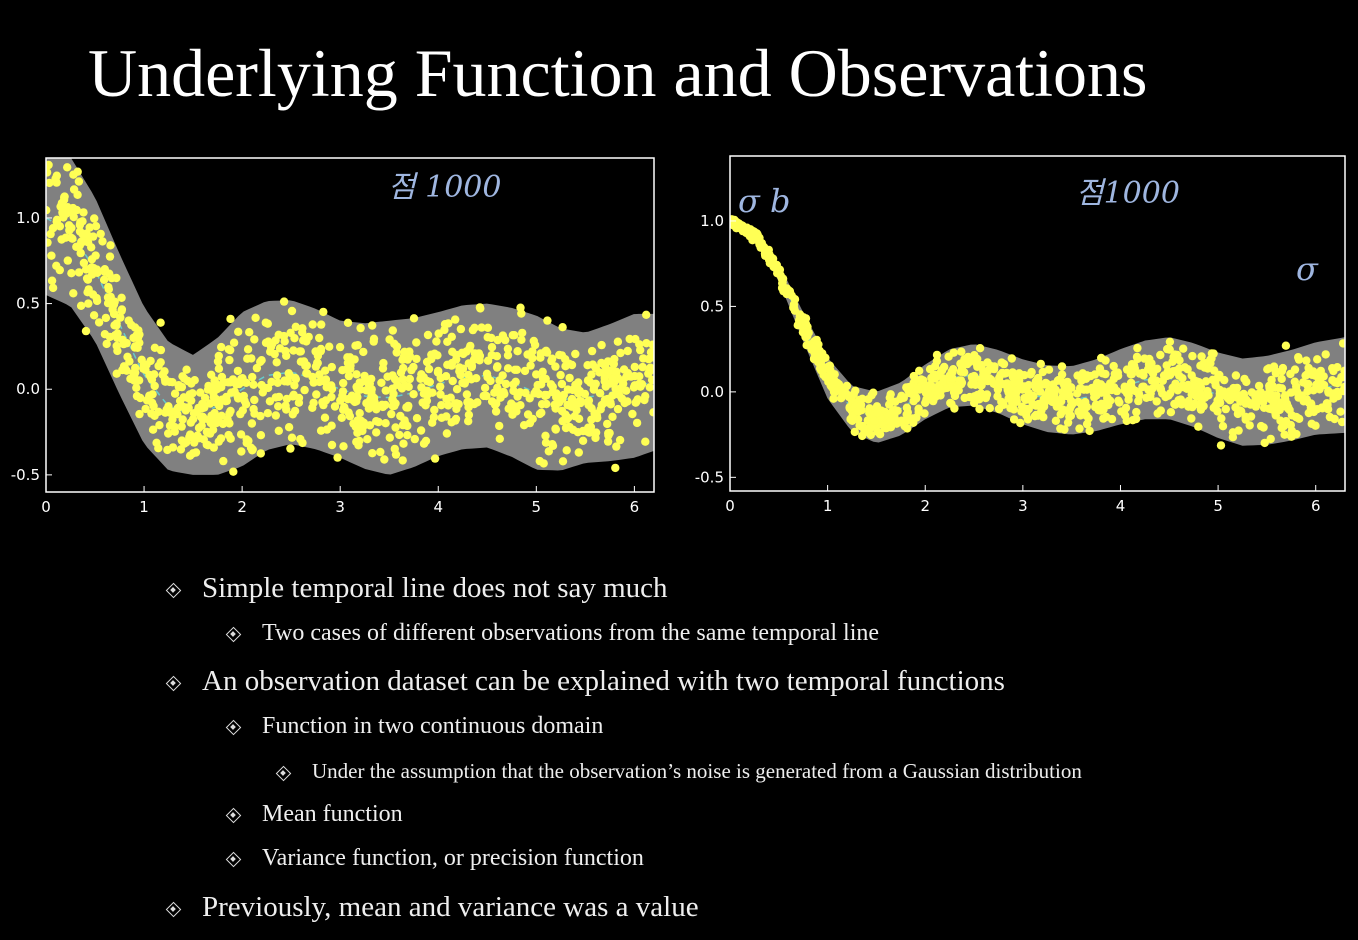 The width and height of the screenshot is (1358, 940). Describe the element at coordinates (712, 306) in the screenshot. I see `y-tick-label: 0.5` at that location.